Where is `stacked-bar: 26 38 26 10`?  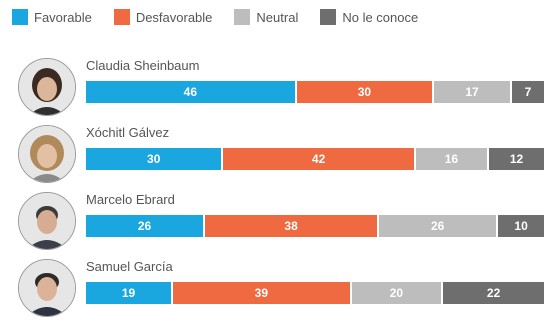 stacked-bar: 26 38 26 10 is located at coordinates (315, 226).